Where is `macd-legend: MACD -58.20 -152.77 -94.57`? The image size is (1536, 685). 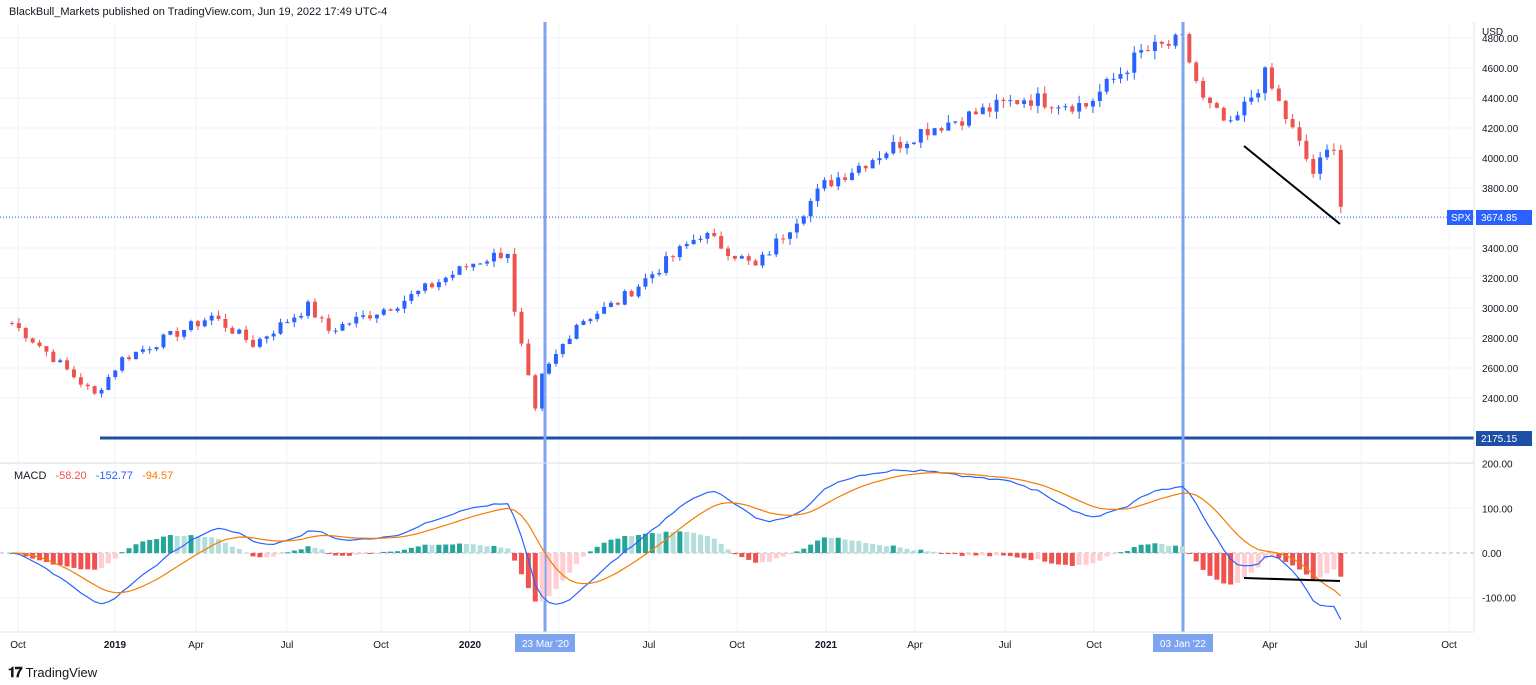 macd-legend: MACD -58.20 -152.77 -94.57 is located at coordinates (93, 476).